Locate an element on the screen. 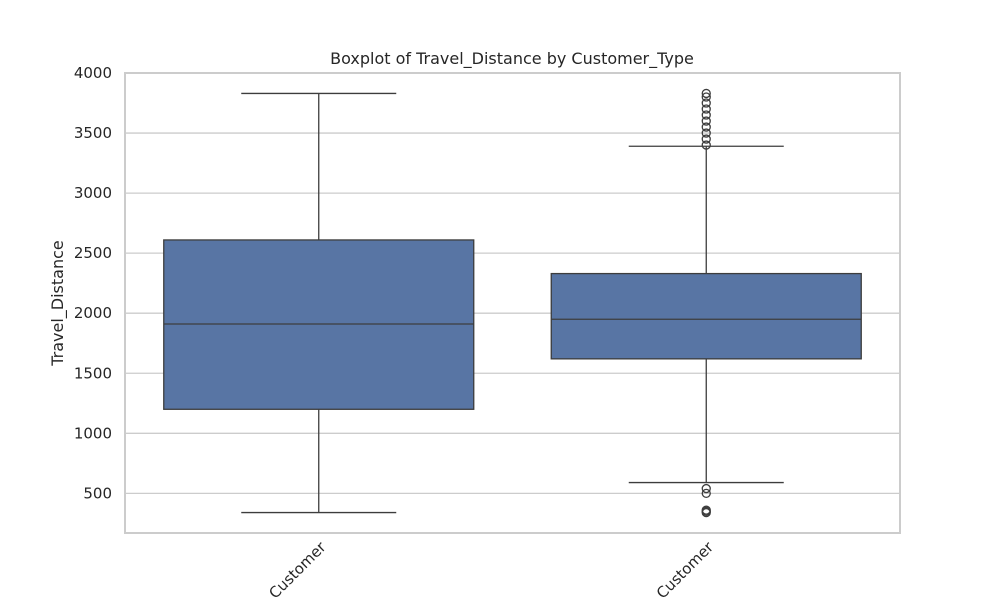 This screenshot has height=600, width=1000. y-tick-label: 3000 is located at coordinates (93, 193).